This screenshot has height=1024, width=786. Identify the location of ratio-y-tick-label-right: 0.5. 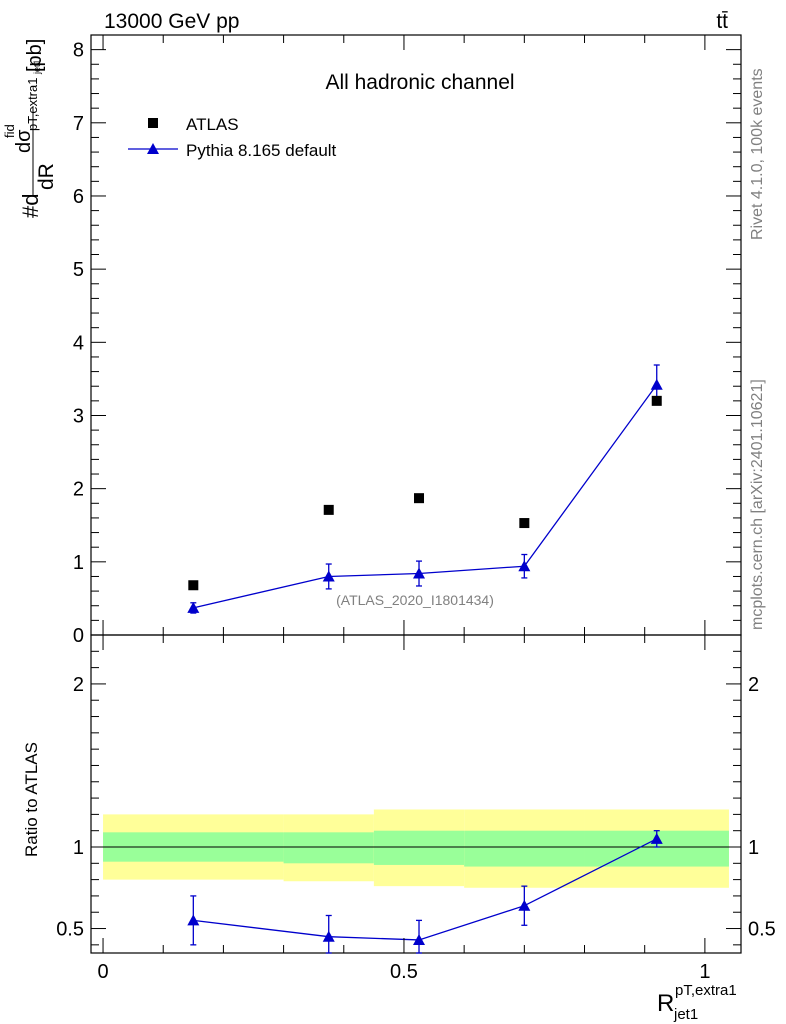
(762, 930).